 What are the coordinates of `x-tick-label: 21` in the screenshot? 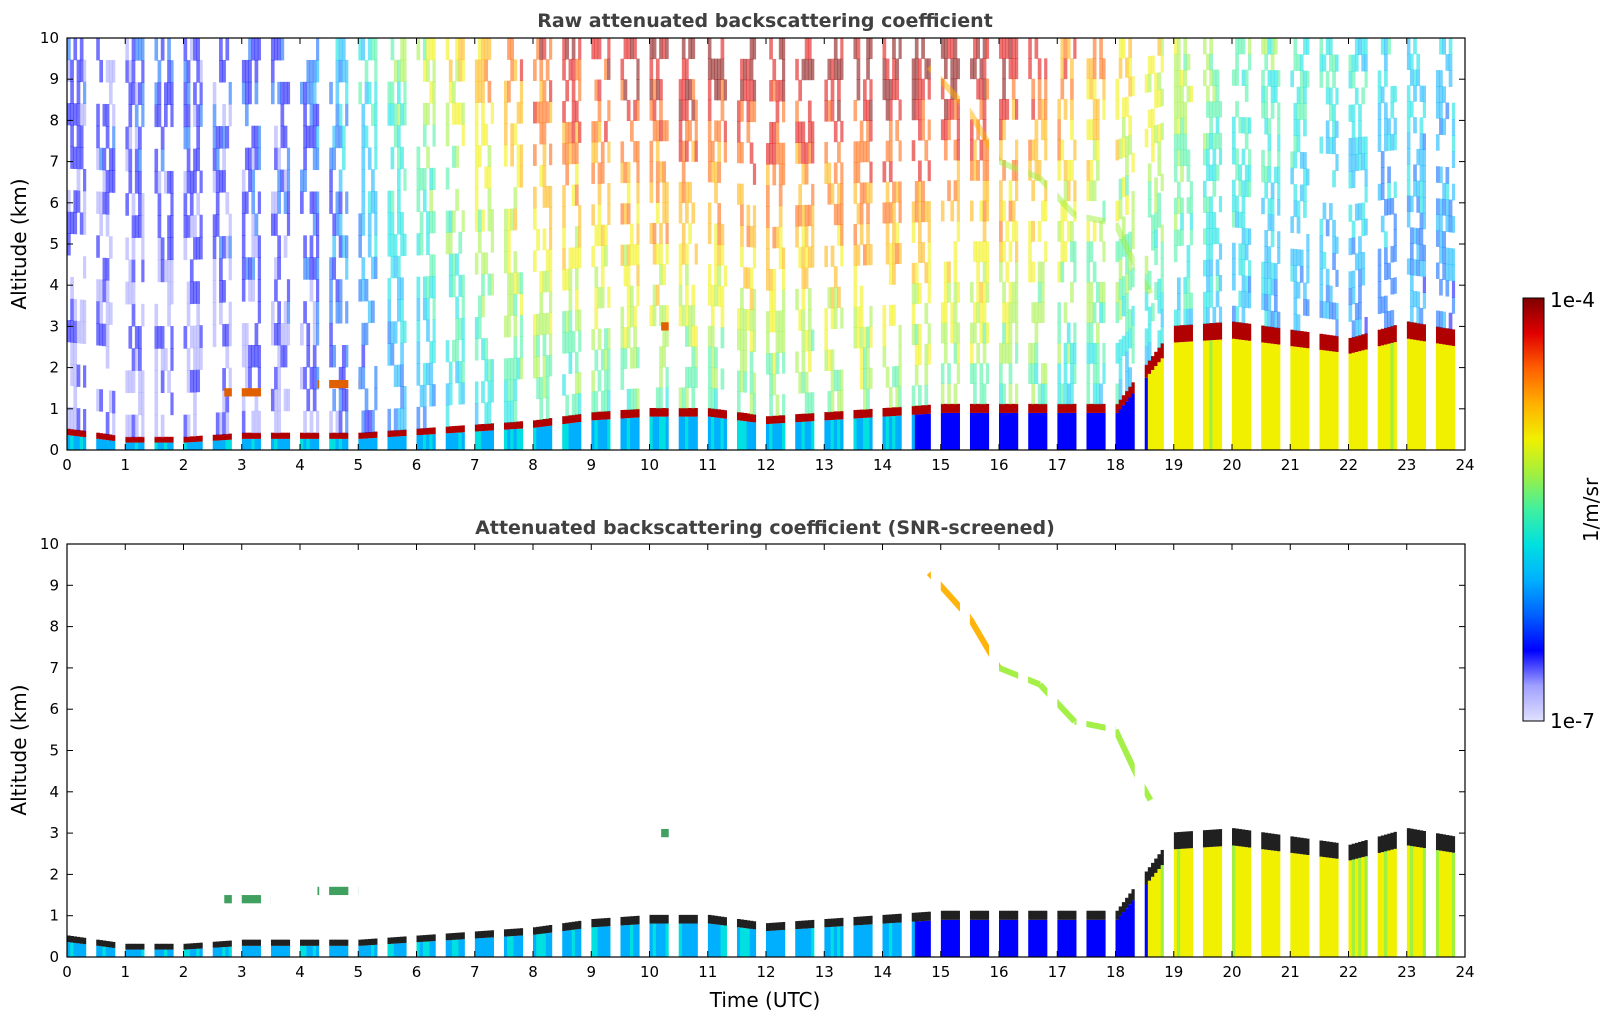 It's located at (1290, 972).